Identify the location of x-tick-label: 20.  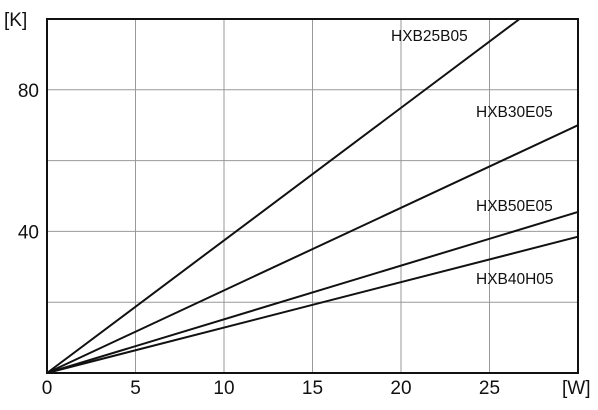
(400, 388).